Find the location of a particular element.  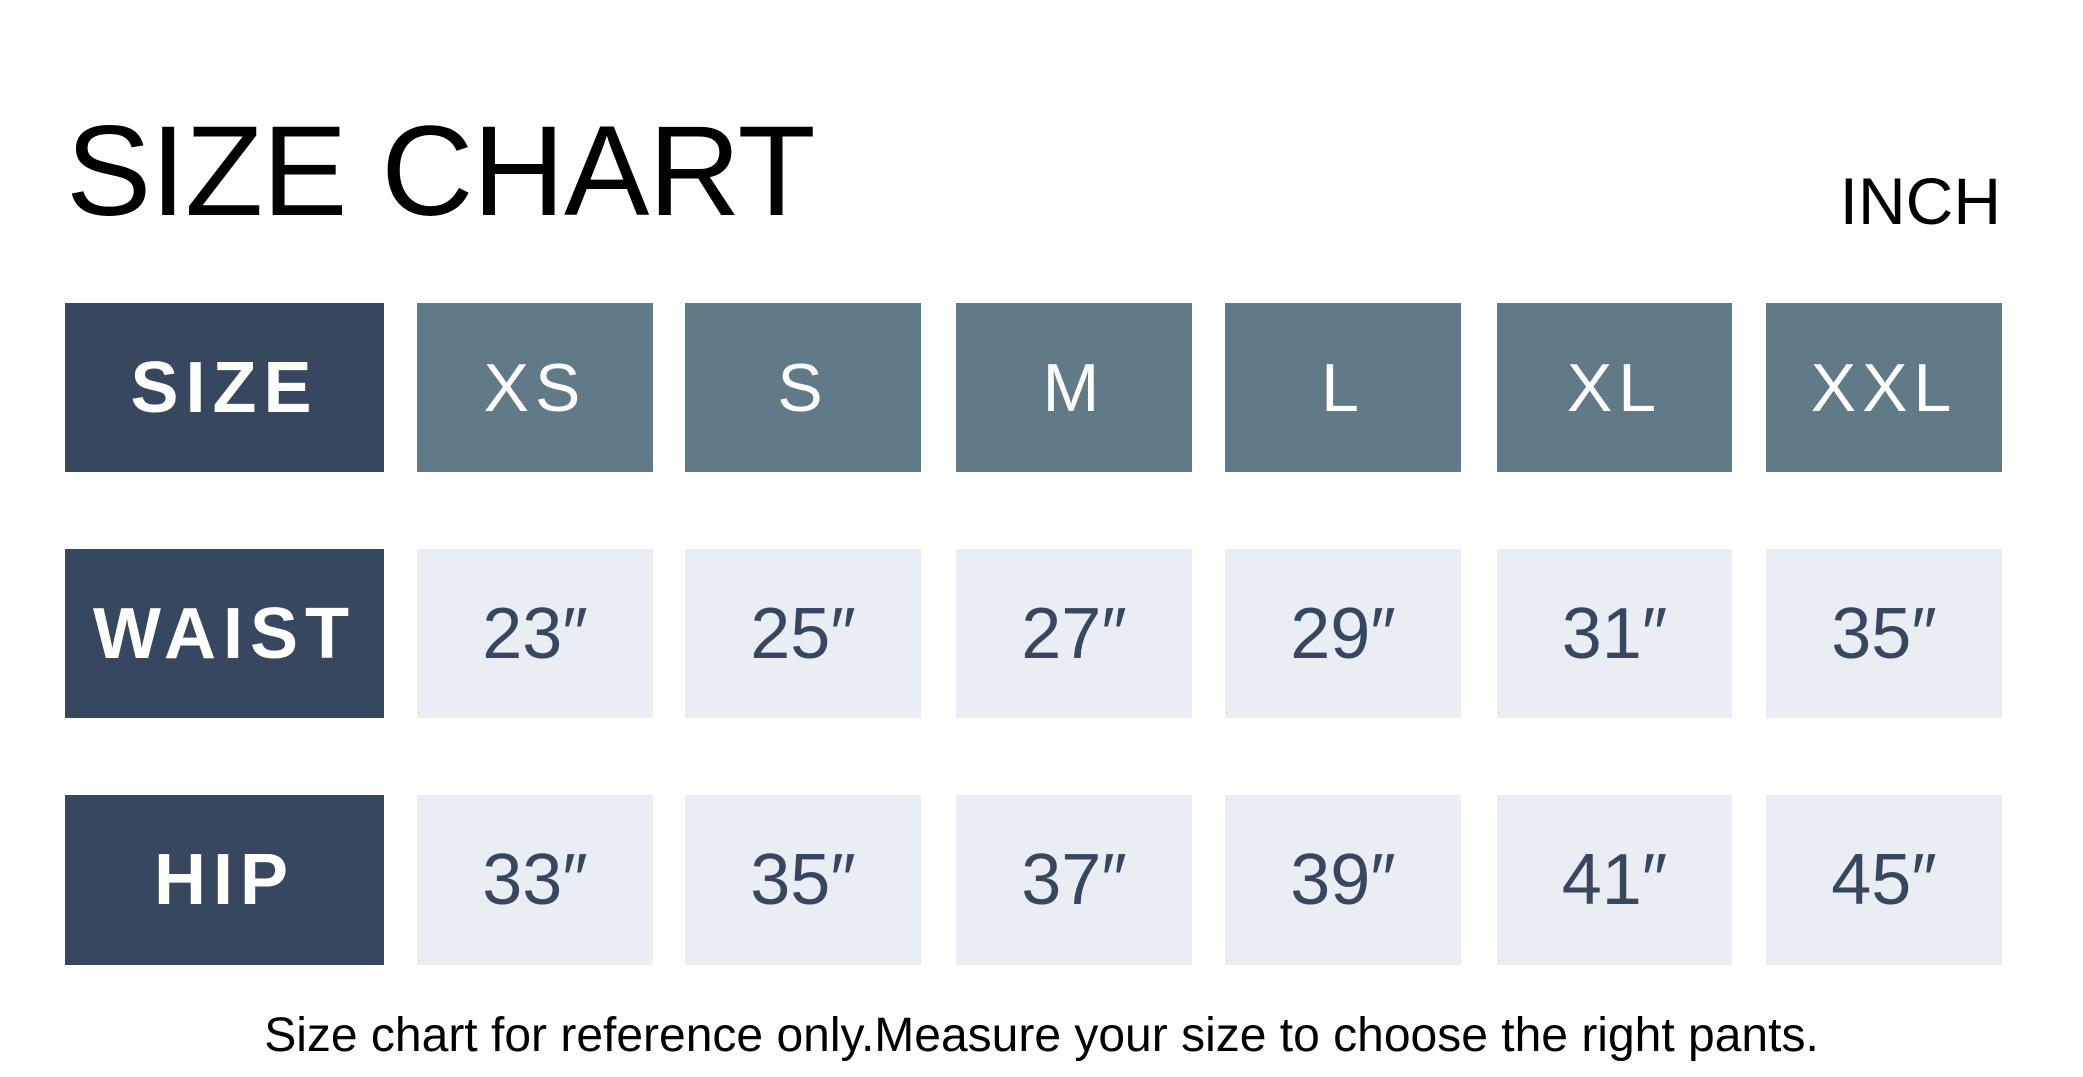

size-header-cell: XS is located at coordinates (535, 387).